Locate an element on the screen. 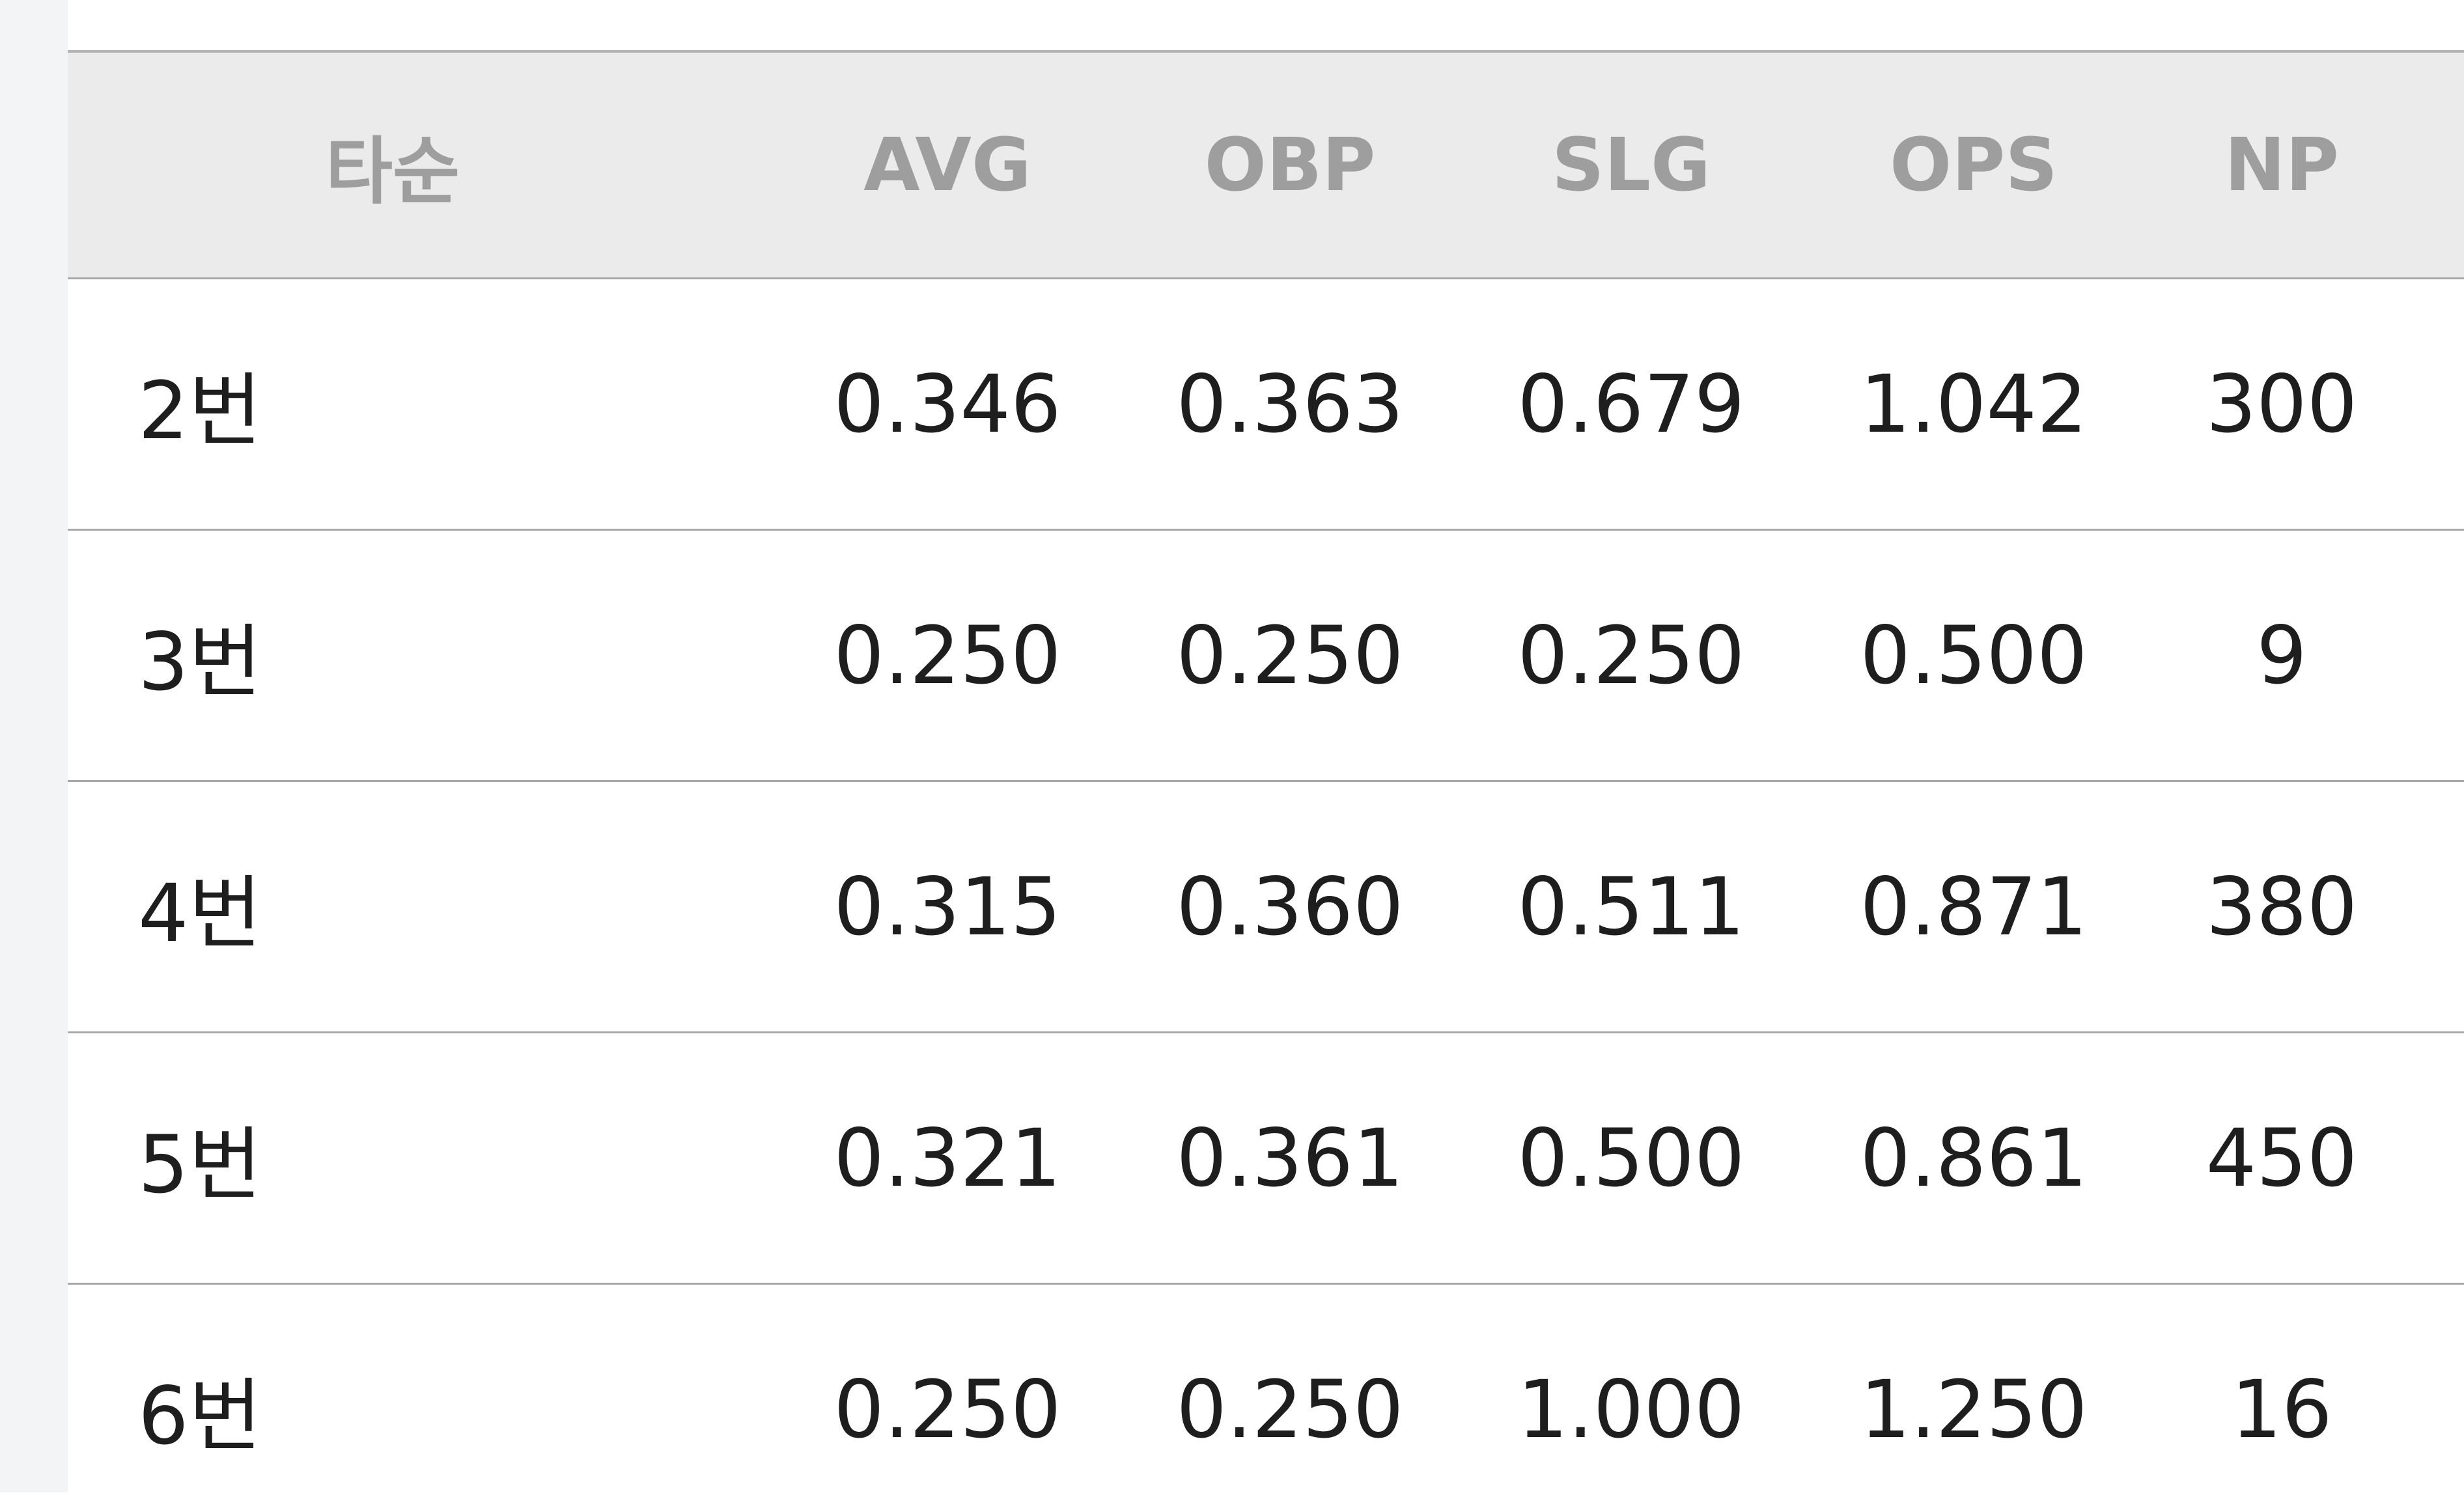 The width and height of the screenshot is (2464, 1495). cell: 0.321 is located at coordinates (947, 1158).